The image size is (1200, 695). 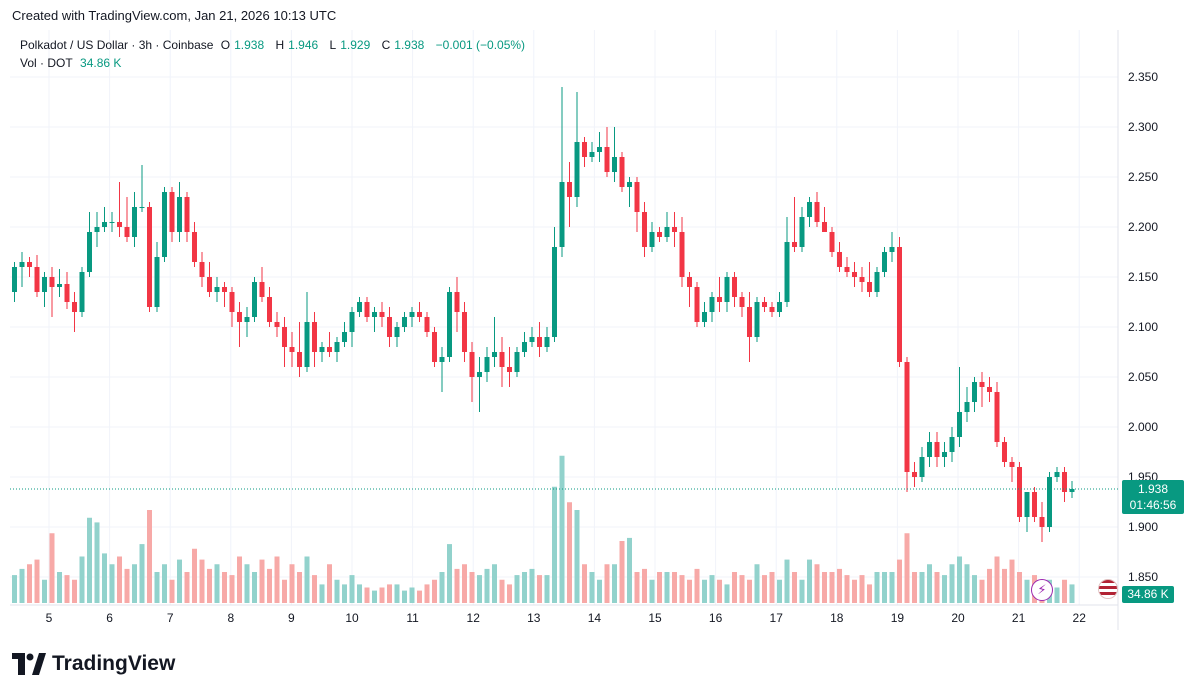 I want to click on tradingview-logo: TradingView, so click(x=93, y=664).